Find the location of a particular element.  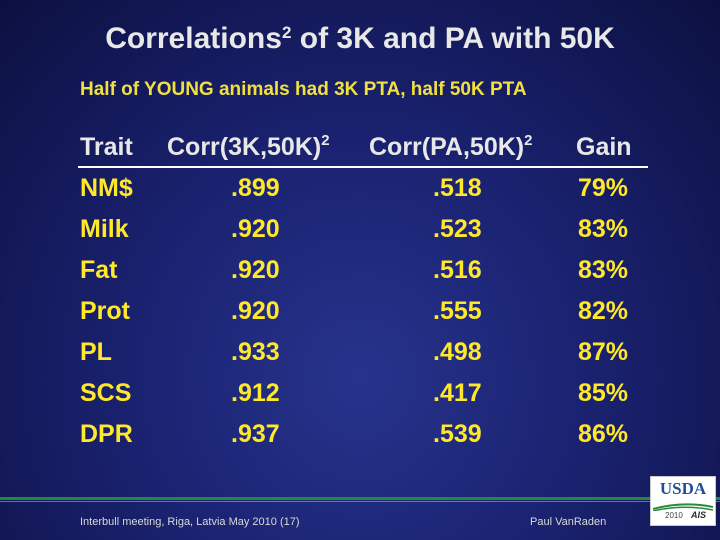

table-cell-corr-3k: .937 is located at coordinates (255, 434).